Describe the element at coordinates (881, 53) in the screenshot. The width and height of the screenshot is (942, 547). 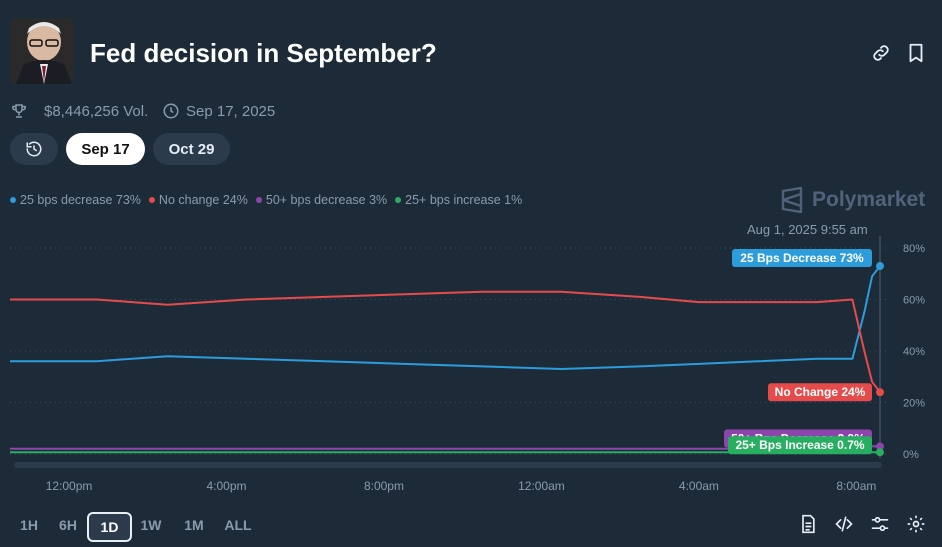
I see `link-icon` at that location.